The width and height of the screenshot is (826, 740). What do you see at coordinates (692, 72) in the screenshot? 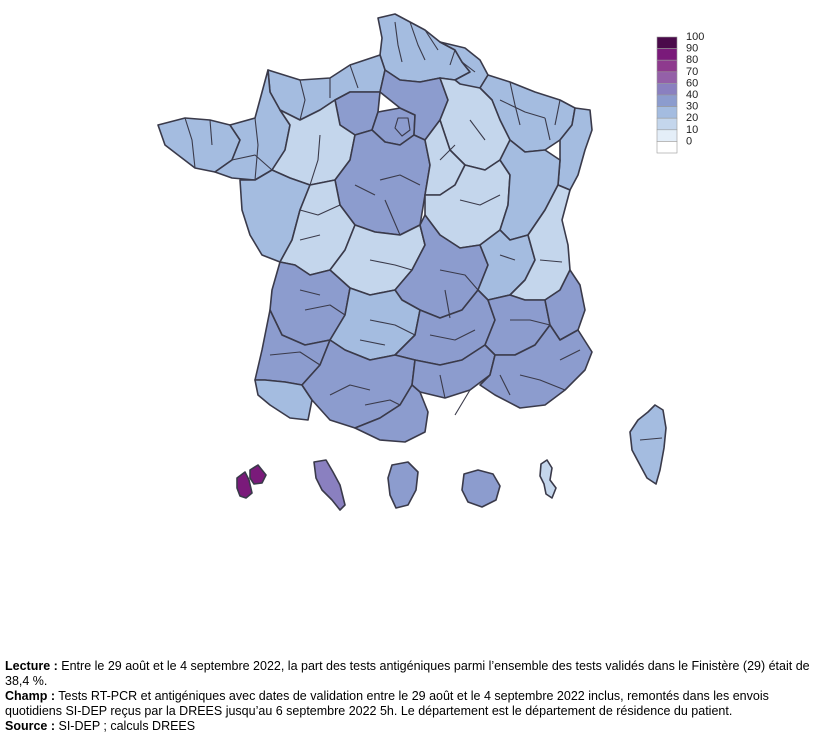
I see `legend-label: 70` at bounding box center [692, 72].